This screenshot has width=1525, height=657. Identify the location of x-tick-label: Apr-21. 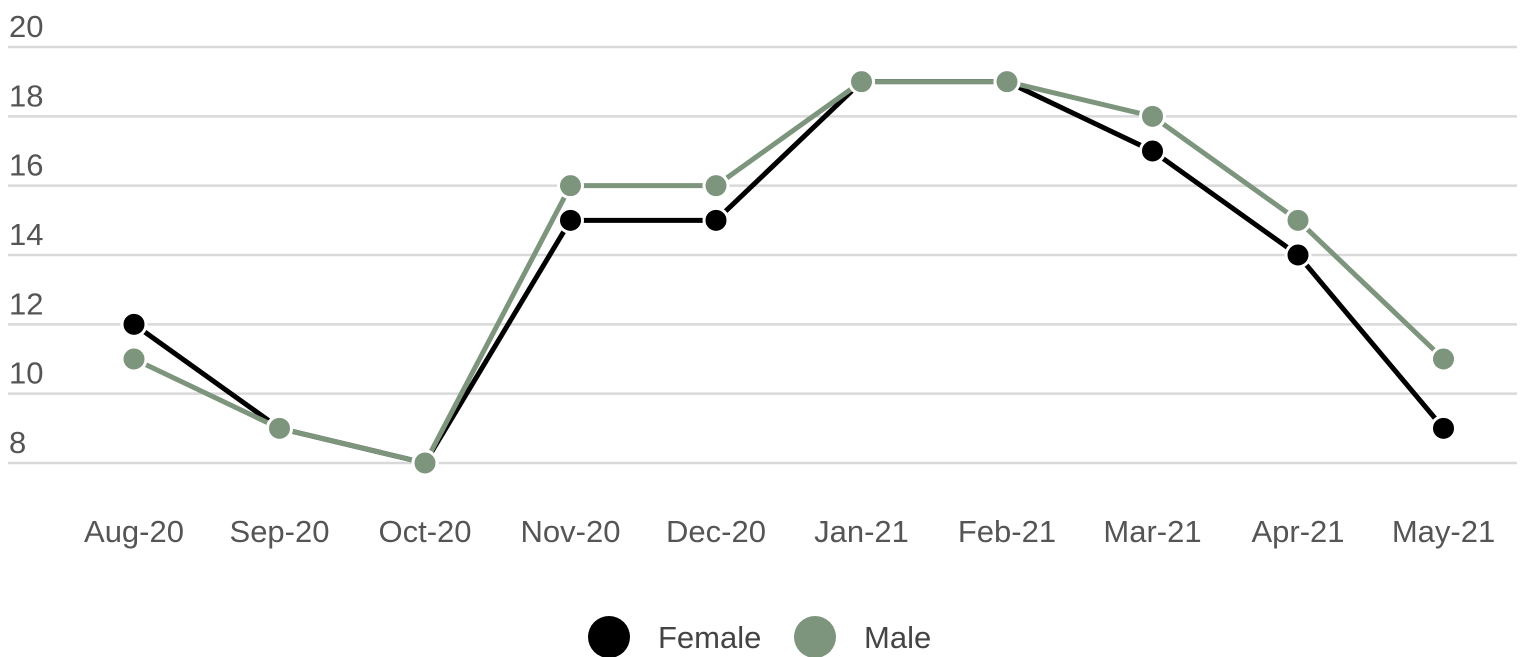
(1297, 531).